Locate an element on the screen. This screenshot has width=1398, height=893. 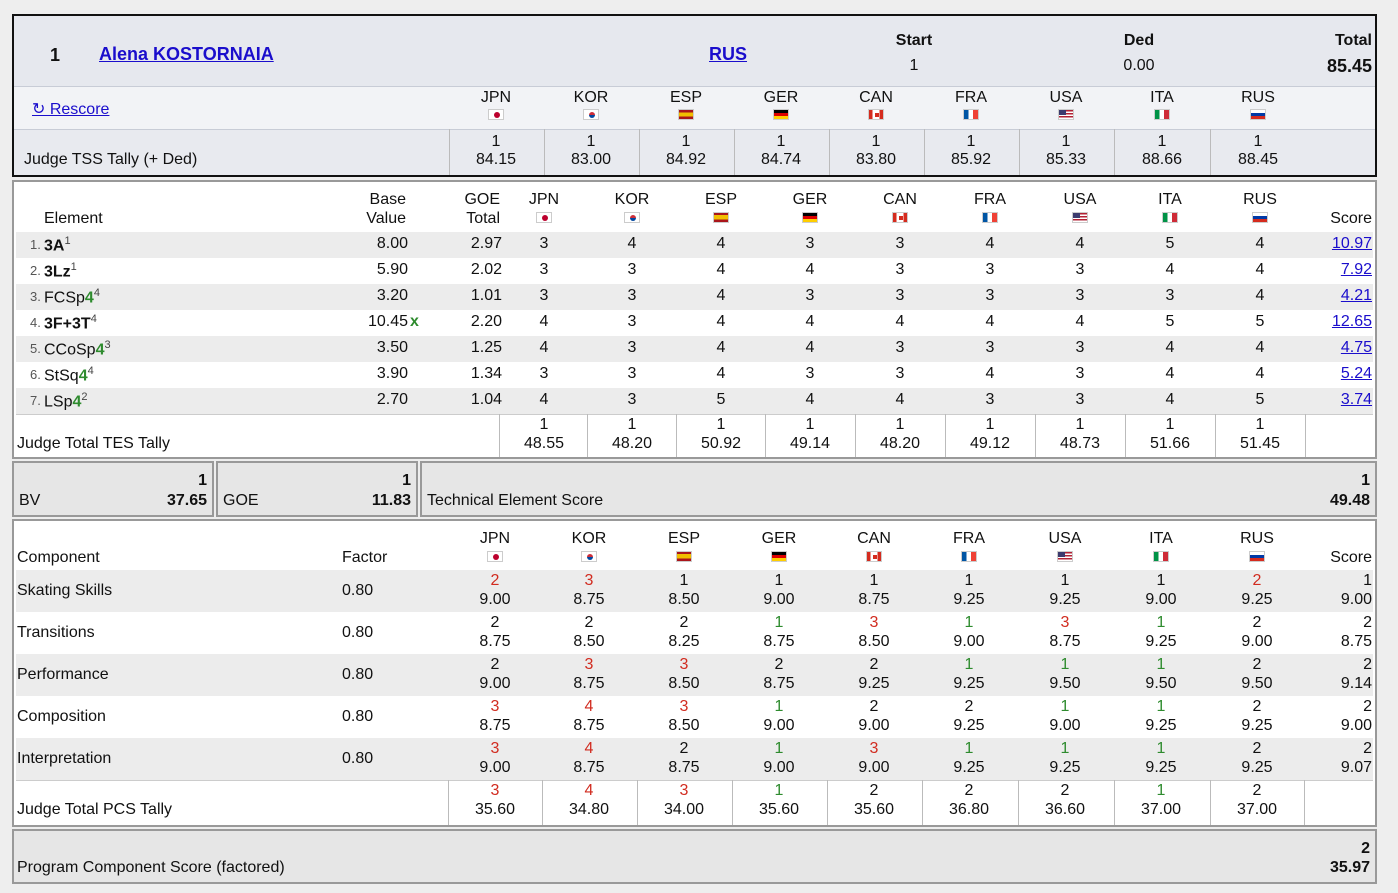
element-number: 4. is located at coordinates (35, 322).